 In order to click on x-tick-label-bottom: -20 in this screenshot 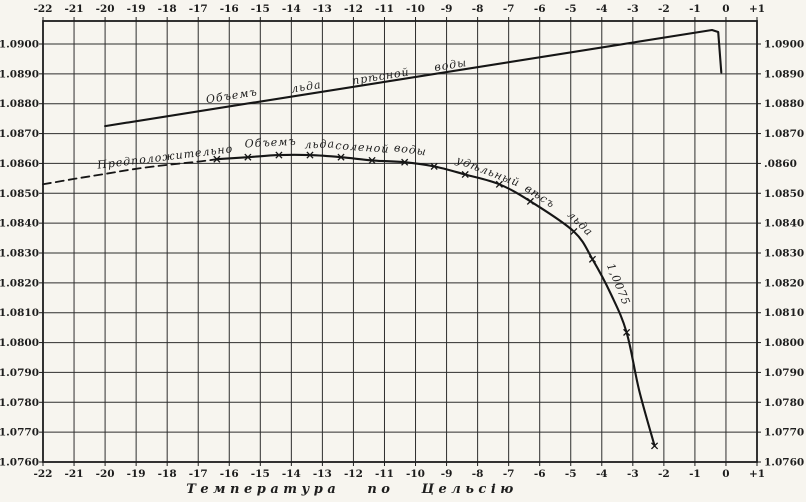, I will do `click(105, 474)`.